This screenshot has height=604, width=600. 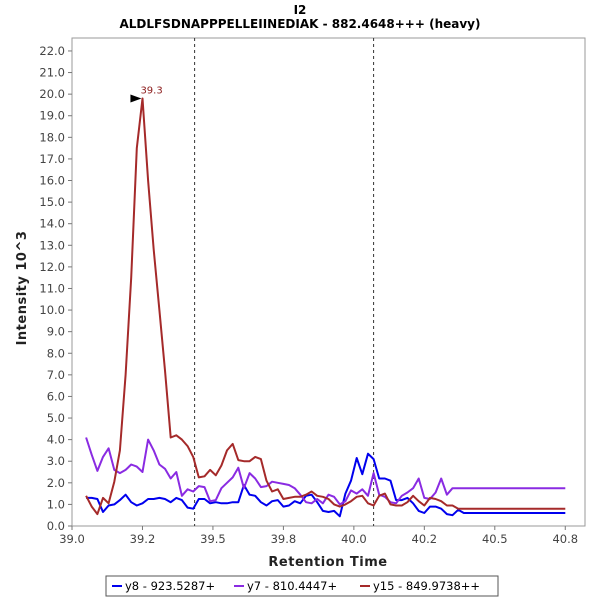 What do you see at coordinates (52, 267) in the screenshot?
I see `y-tick-label: 12.0` at bounding box center [52, 267].